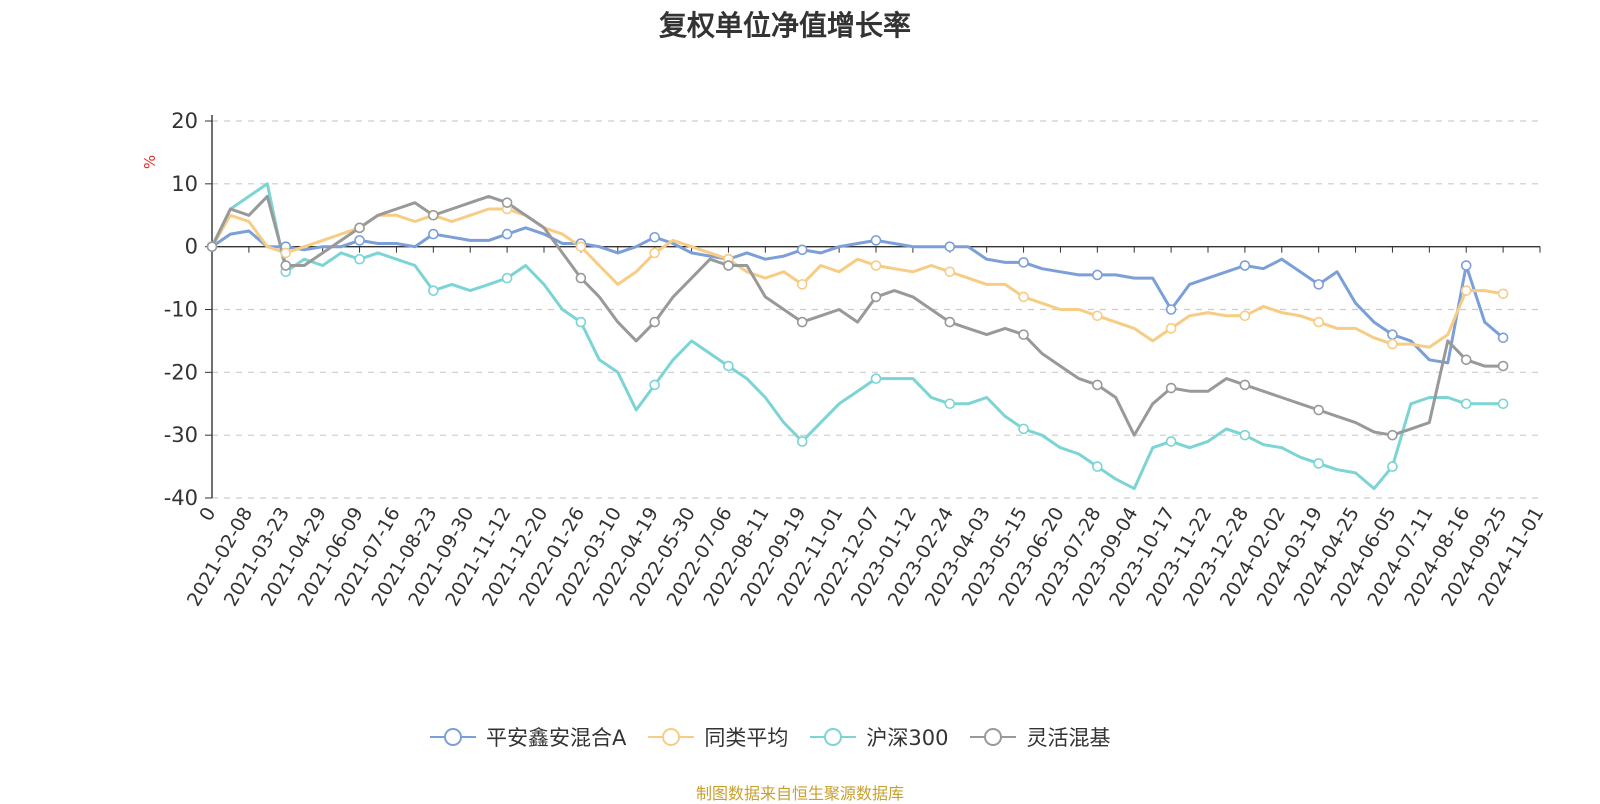  Describe the element at coordinates (207, 514) in the screenshot. I see `x-tick-label: 0` at that location.